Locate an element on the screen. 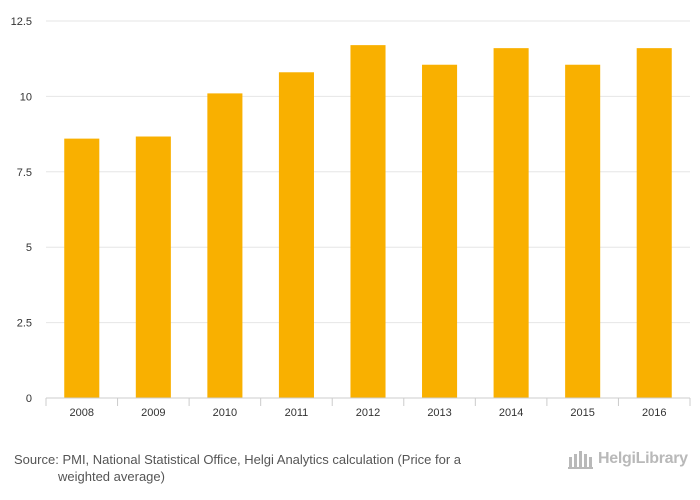 This screenshot has height=500, width=700. bar-2011 is located at coordinates (296, 235).